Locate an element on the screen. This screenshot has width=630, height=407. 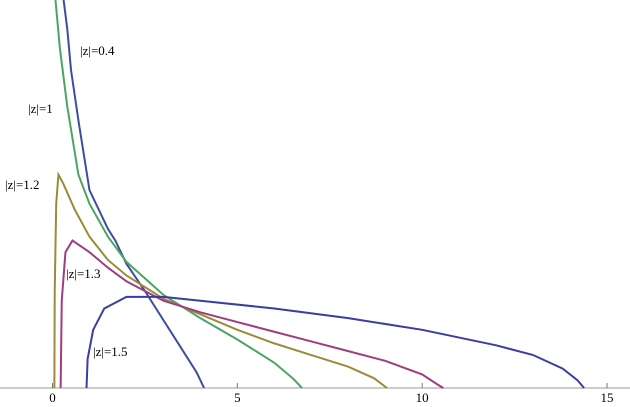
x-tick-label: 5 is located at coordinates (237, 397).